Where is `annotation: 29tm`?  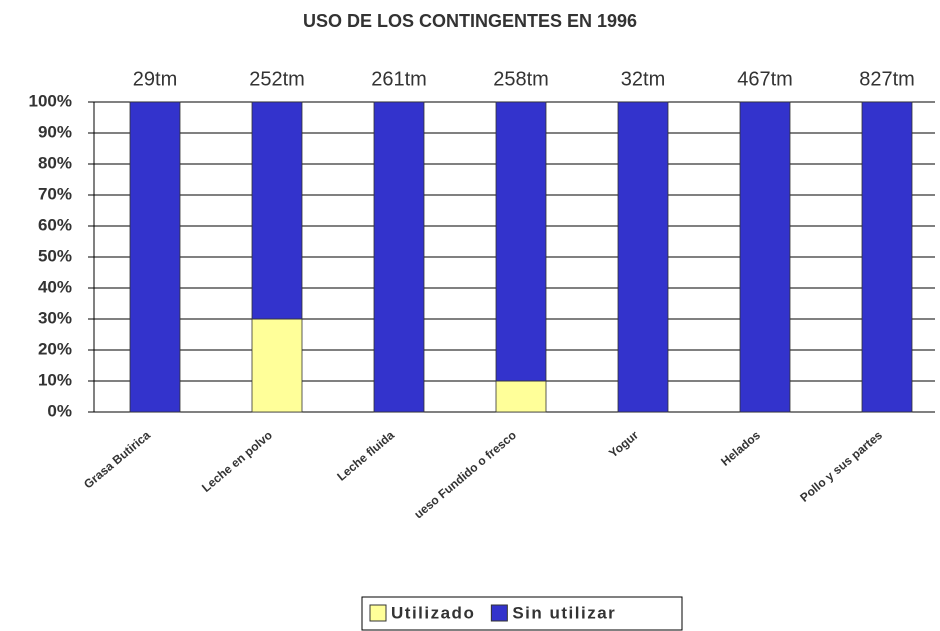
annotation: 29tm is located at coordinates (155, 79).